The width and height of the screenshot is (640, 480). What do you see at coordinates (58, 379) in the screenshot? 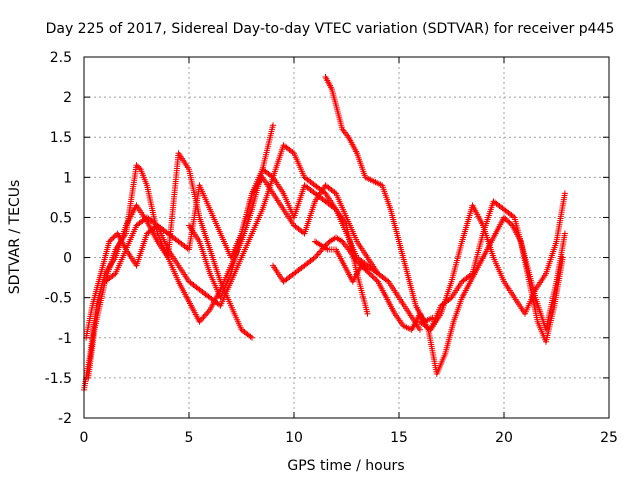
I see `y-tick-label: -1.5` at bounding box center [58, 379].